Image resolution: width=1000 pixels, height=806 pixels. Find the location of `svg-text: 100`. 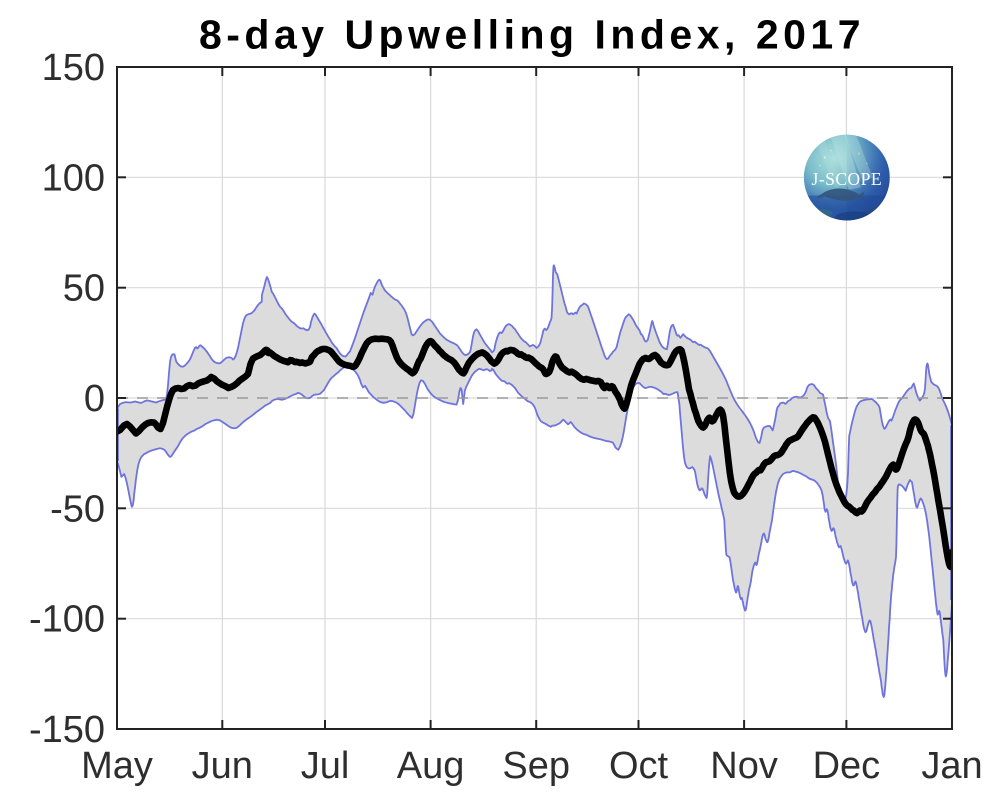

svg-text: 100 is located at coordinates (73, 178).